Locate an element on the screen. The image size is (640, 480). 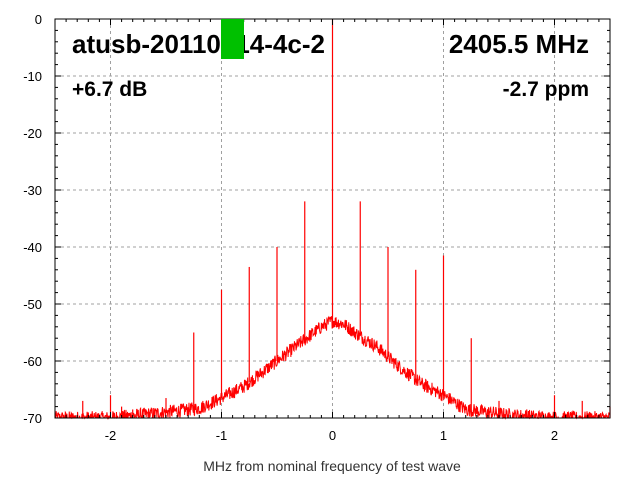
frequency-label: 2405.5 MHz is located at coordinates (519, 44).